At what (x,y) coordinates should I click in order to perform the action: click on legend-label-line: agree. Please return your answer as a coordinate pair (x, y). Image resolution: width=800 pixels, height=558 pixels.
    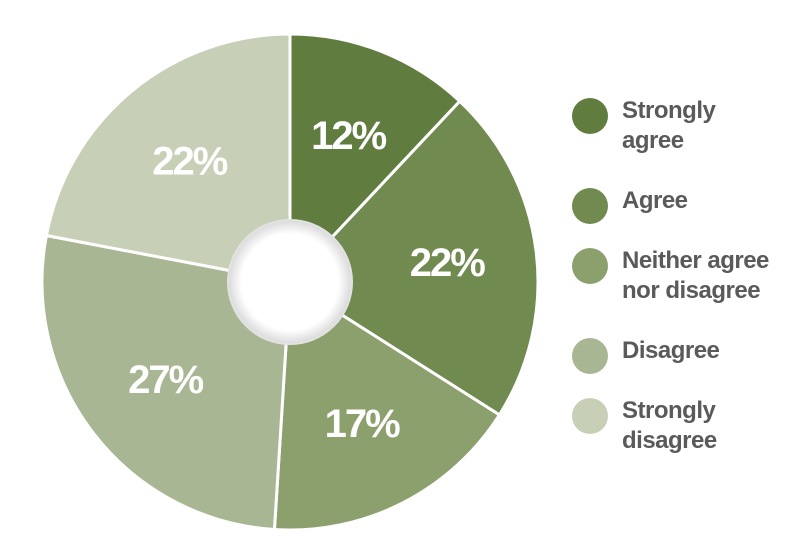
    Looking at the image, I should click on (653, 140).